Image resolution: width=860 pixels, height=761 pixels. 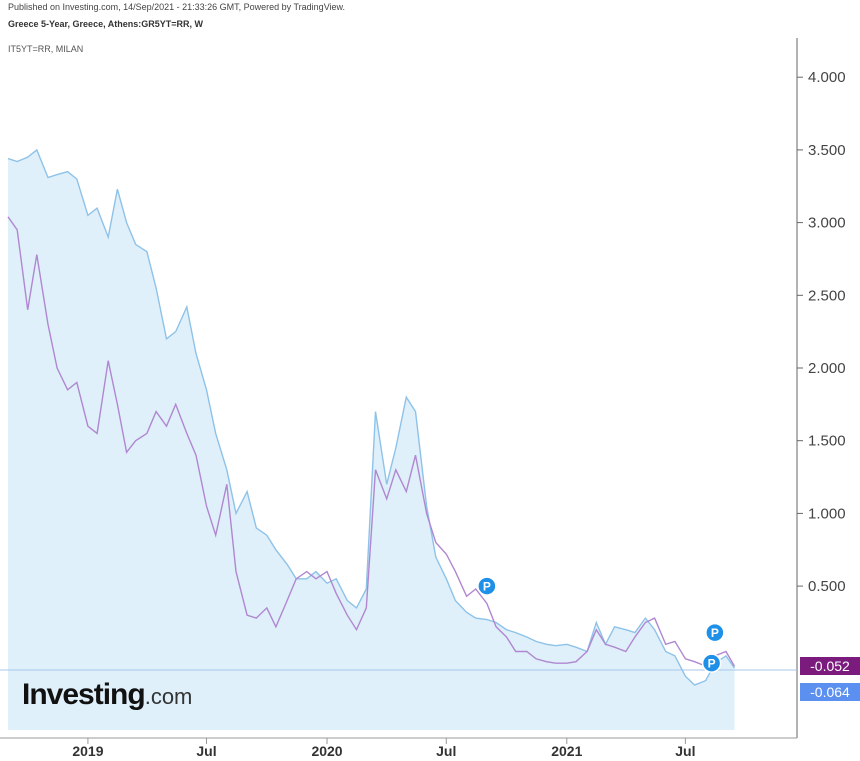 I want to click on y-tick-label: 1.000, so click(x=827, y=513).